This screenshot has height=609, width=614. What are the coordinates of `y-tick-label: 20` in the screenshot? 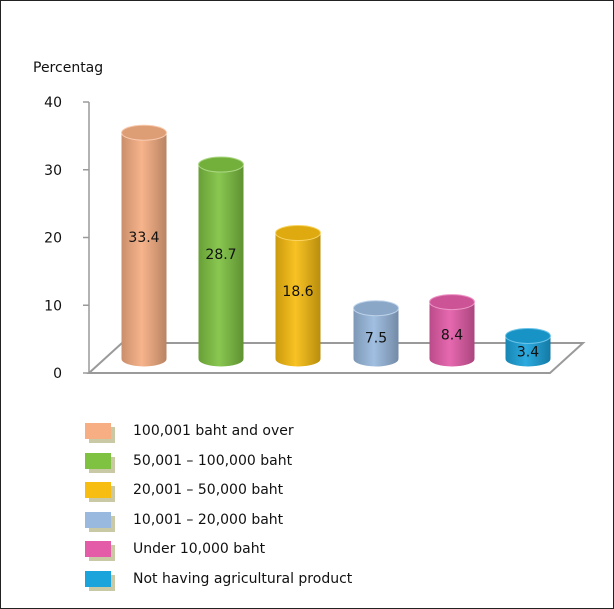 It's located at (53, 239).